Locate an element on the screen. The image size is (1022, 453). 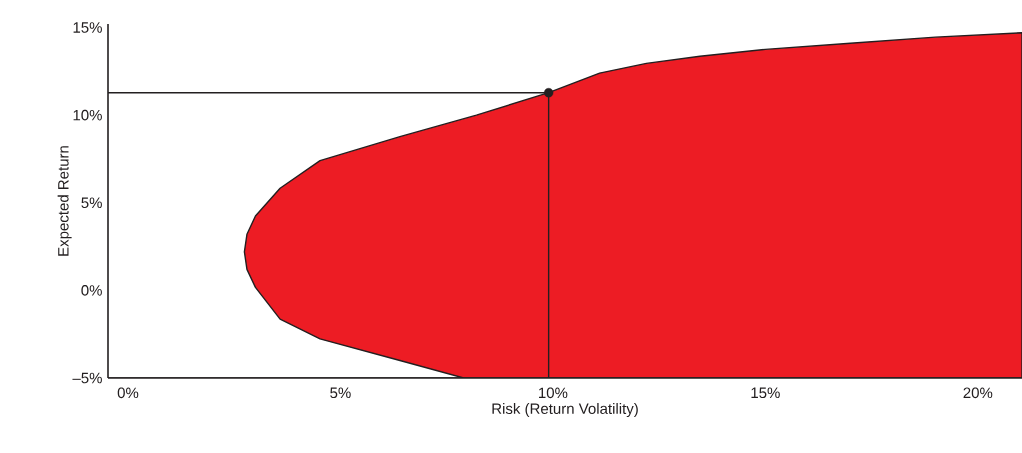
x-tick-label: 20% is located at coordinates (978, 393).